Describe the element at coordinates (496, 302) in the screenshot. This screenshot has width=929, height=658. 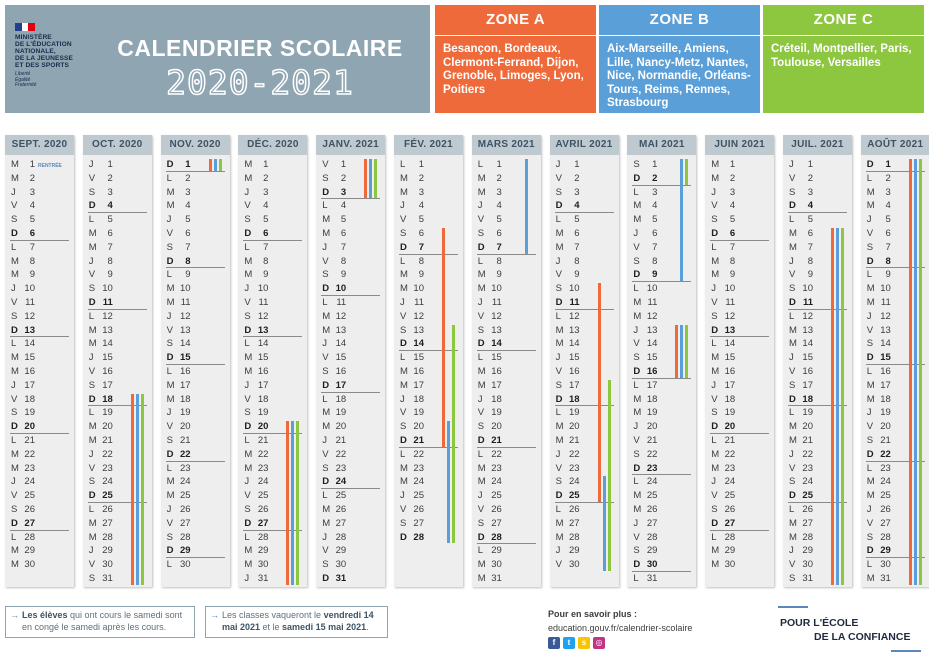
I see `day-number: 11` at that location.